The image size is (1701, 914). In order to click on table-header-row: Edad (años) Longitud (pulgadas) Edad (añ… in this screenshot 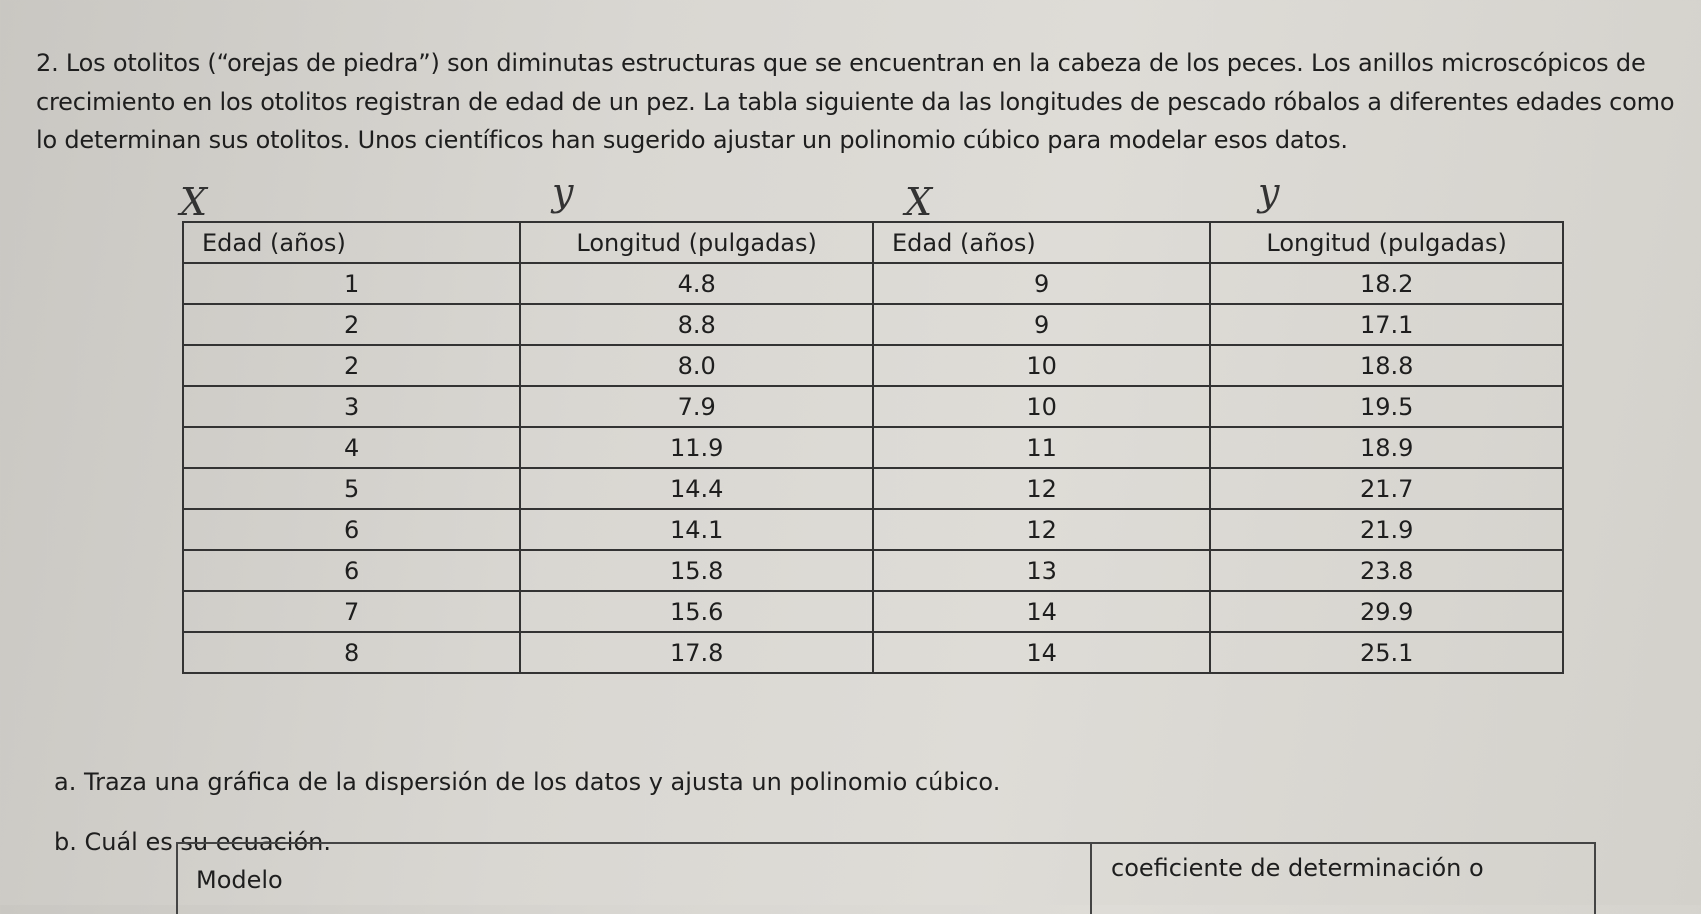, I will do `click(872, 242)`.